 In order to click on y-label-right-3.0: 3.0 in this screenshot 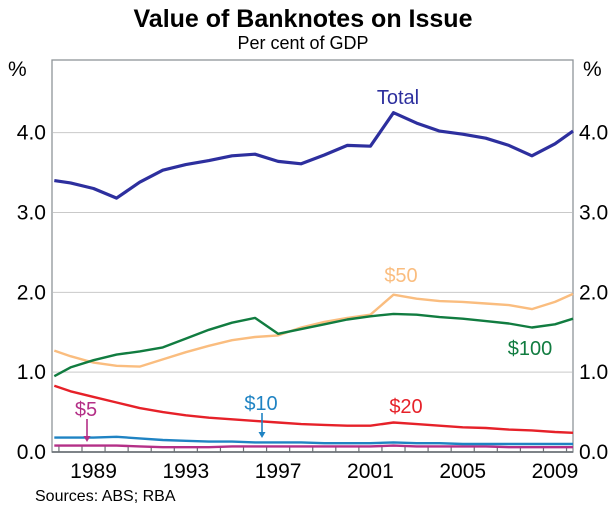, I will do `click(593, 212)`.